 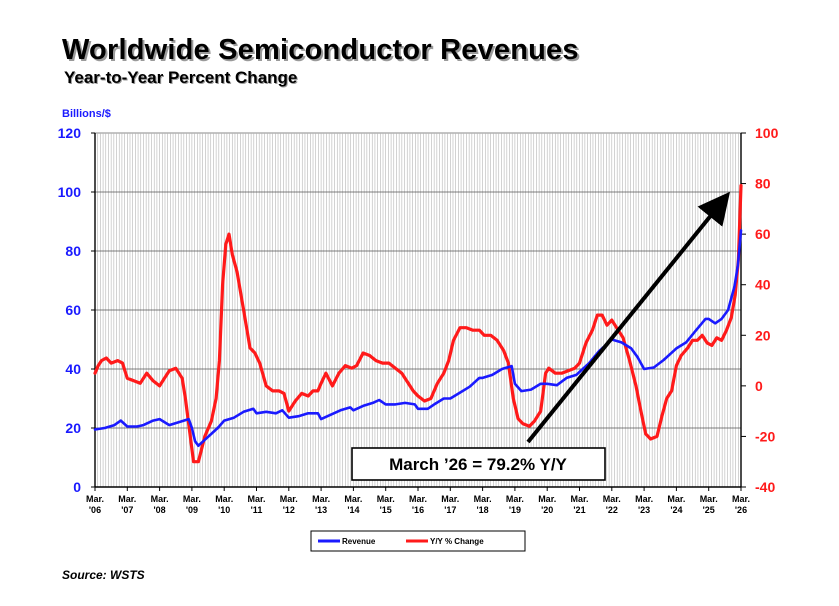 What do you see at coordinates (515, 510) in the screenshot?
I see `x-tick-label-year: '19` at bounding box center [515, 510].